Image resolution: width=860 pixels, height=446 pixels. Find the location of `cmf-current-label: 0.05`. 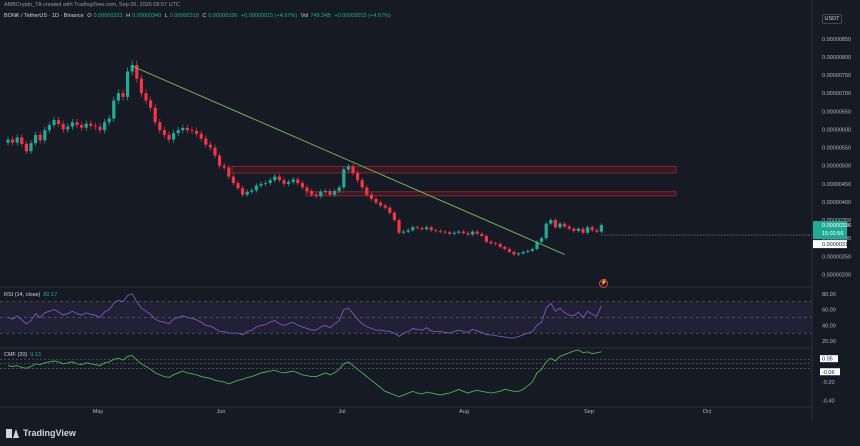

cmf-current-label: 0.05 is located at coordinates (827, 360).